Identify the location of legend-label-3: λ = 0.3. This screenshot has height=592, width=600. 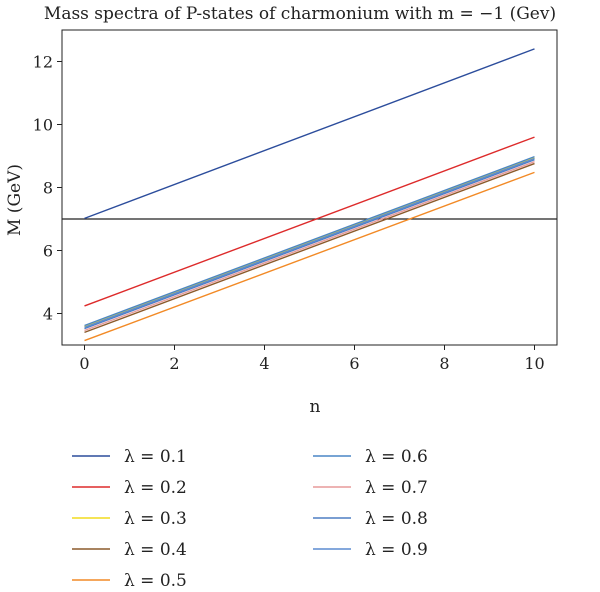
(155, 519).